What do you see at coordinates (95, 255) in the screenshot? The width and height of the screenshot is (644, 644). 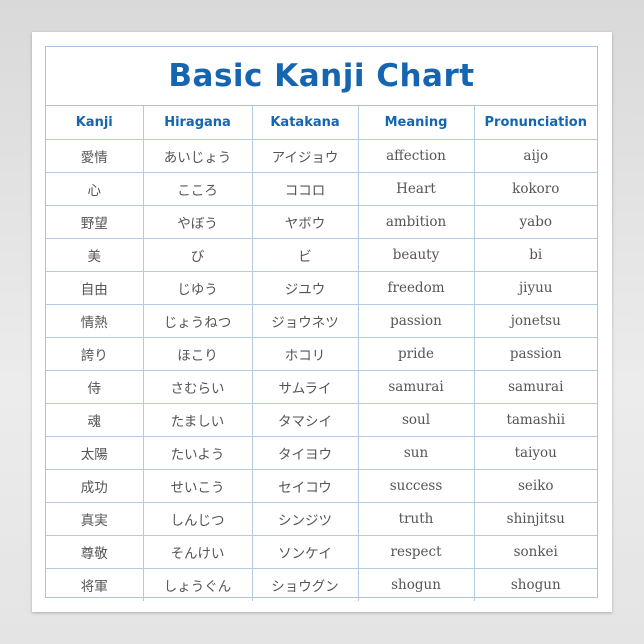 I see `kanji-cell: 美` at bounding box center [95, 255].